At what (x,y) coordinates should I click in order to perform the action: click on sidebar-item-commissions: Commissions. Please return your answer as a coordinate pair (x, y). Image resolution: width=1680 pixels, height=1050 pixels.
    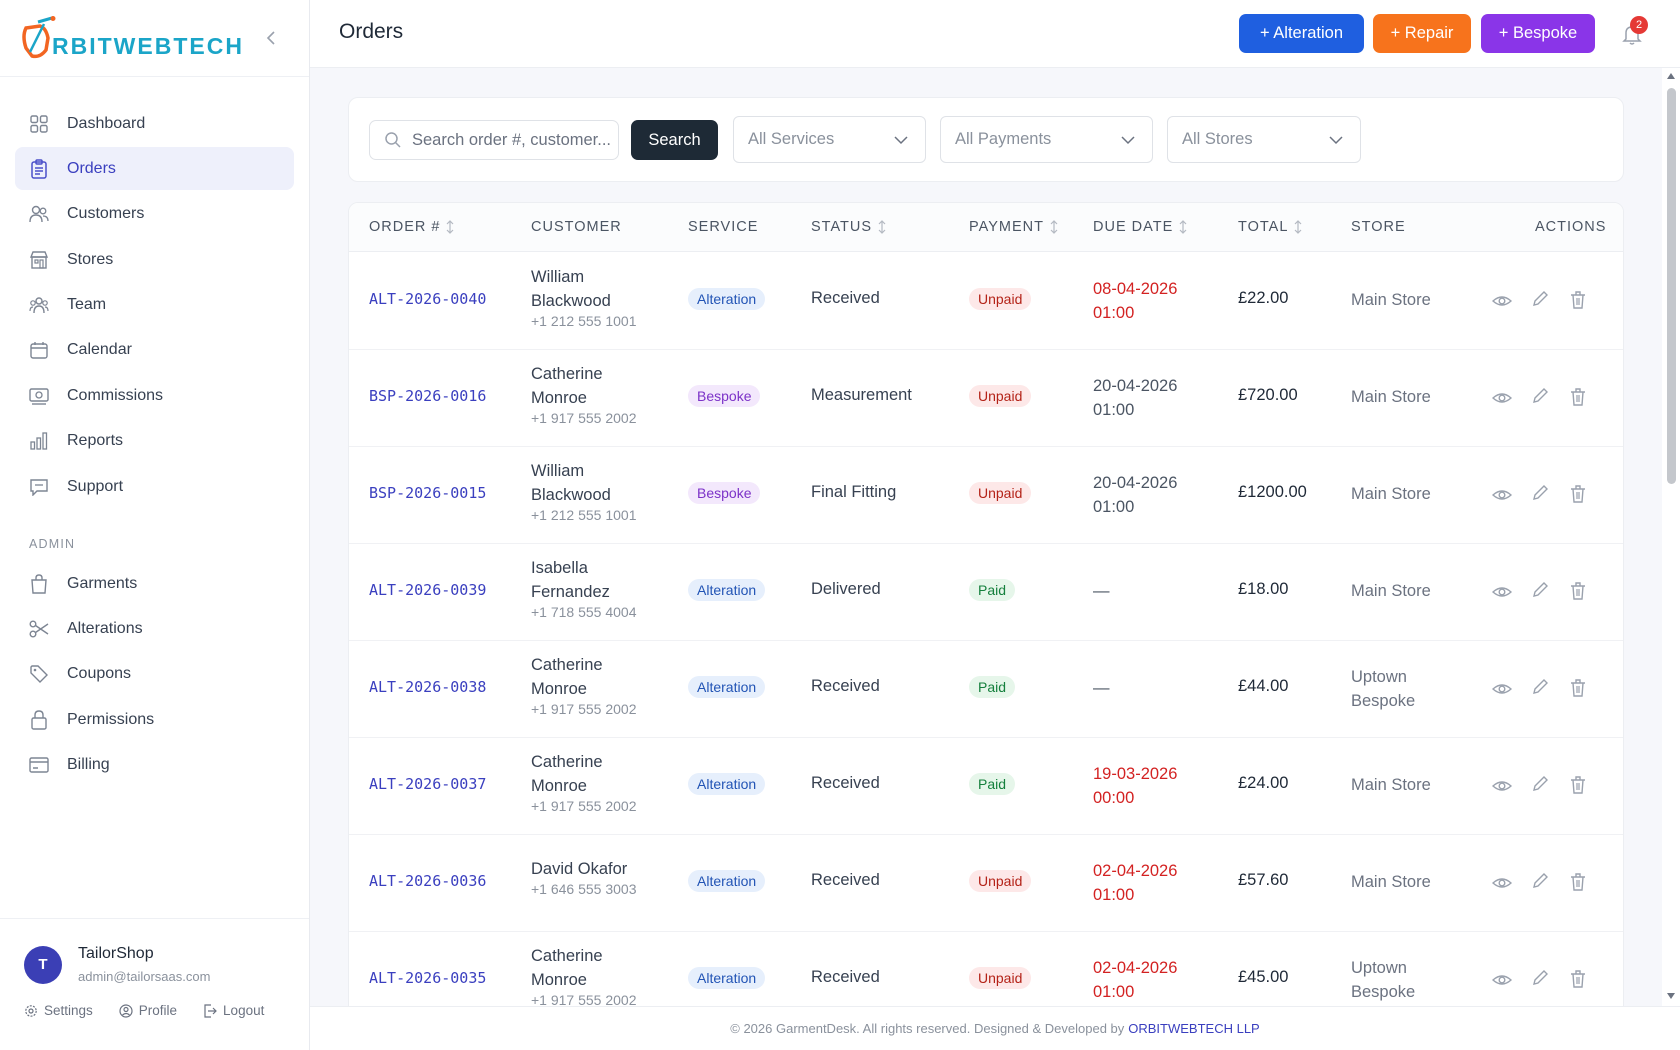
    Looking at the image, I should click on (154, 395).